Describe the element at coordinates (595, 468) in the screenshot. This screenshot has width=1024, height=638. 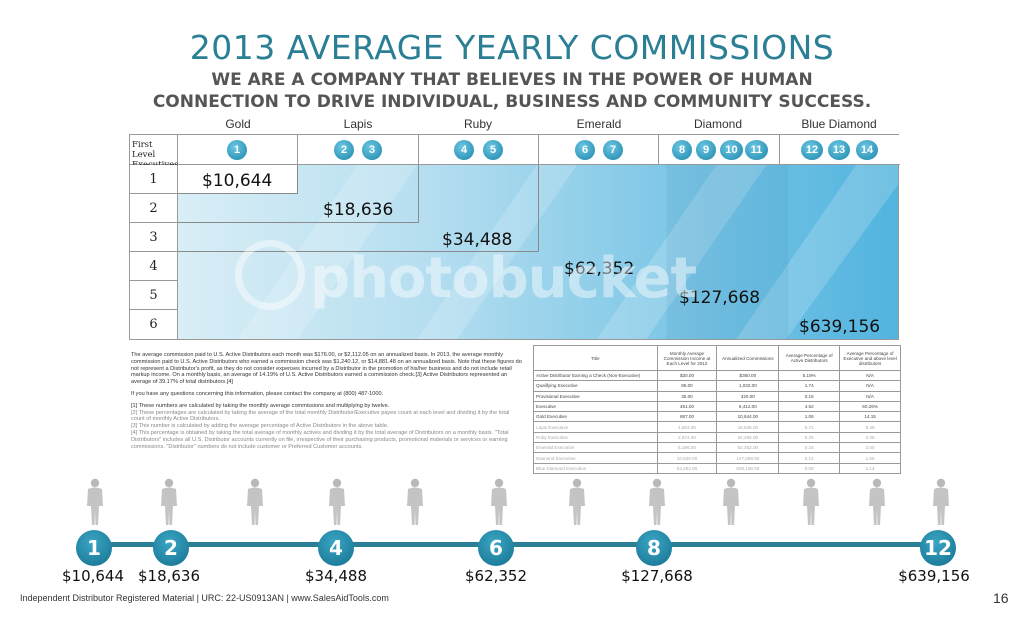
I see `cell-title: Blue Diamond Executive` at that location.